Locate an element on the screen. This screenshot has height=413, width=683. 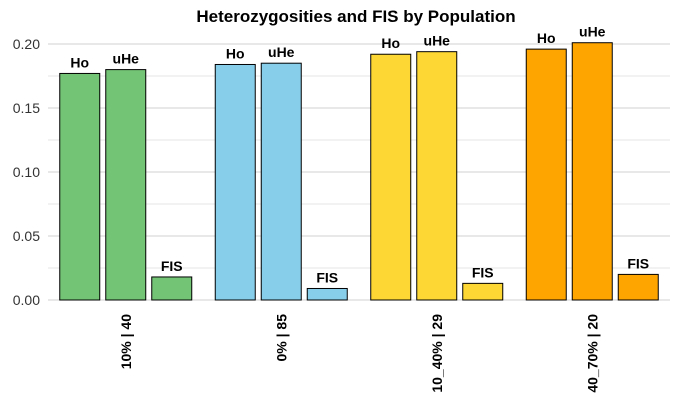
chart-title: Heterozygosities and FIS by Population is located at coordinates (355, 16).